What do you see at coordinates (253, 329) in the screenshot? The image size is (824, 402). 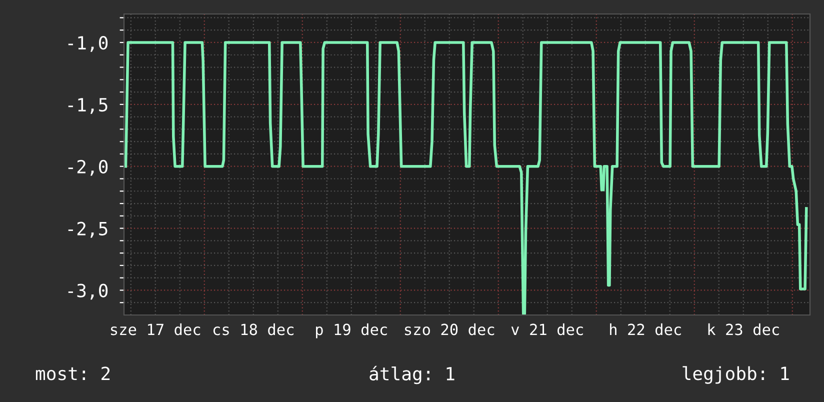 I see `x-tick-label: cs 18 dec` at bounding box center [253, 329].